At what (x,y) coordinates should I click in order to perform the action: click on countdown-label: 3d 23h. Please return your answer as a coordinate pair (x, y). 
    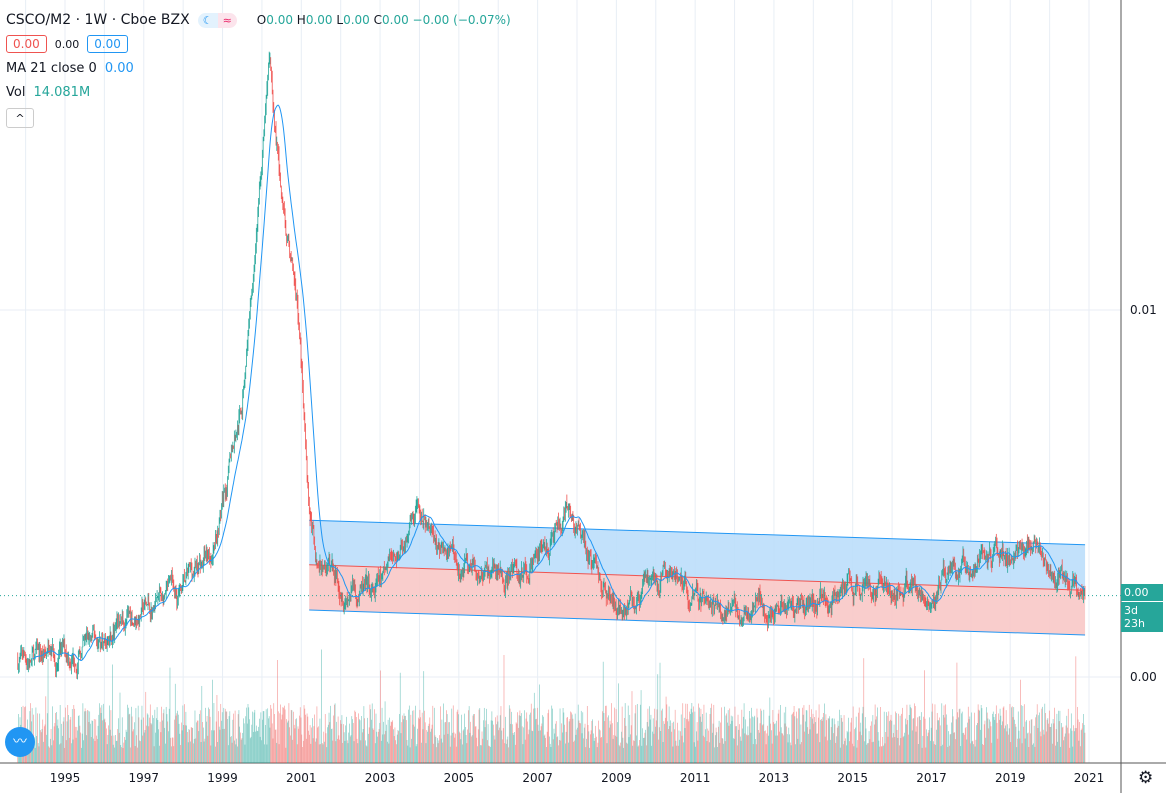
    Looking at the image, I should click on (1142, 617).